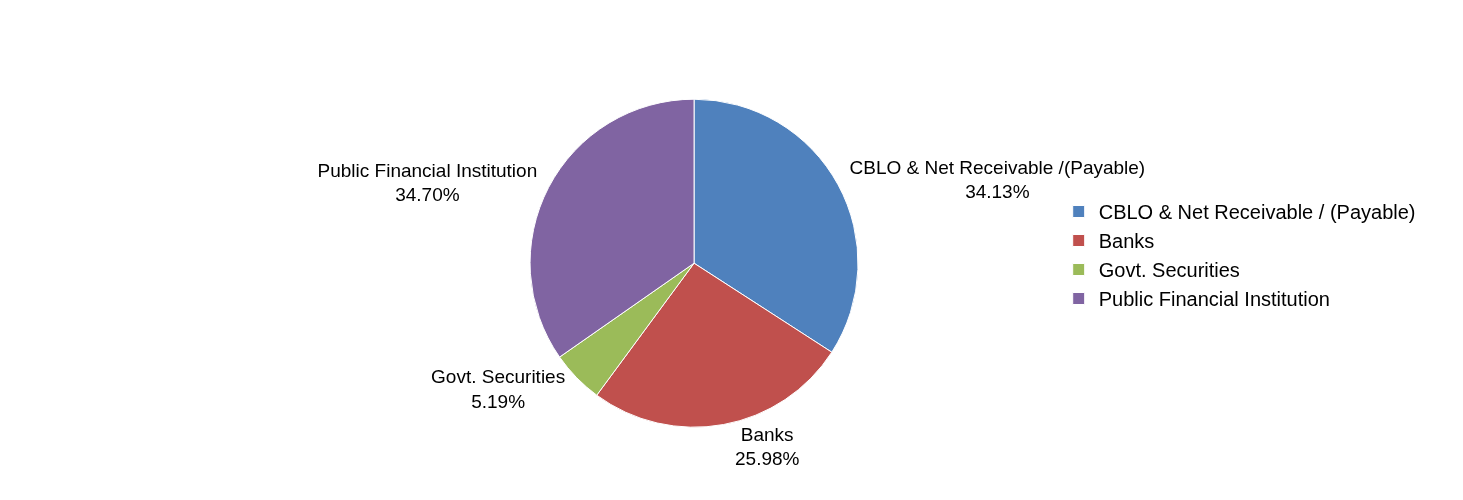 The image size is (1463, 500). I want to click on legend-label: Public Financial Institution, so click(1214, 299).